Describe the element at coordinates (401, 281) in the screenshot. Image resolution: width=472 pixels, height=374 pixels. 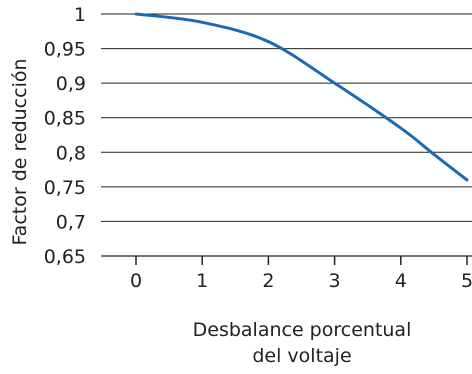
I see `x-tick-label: 4` at that location.